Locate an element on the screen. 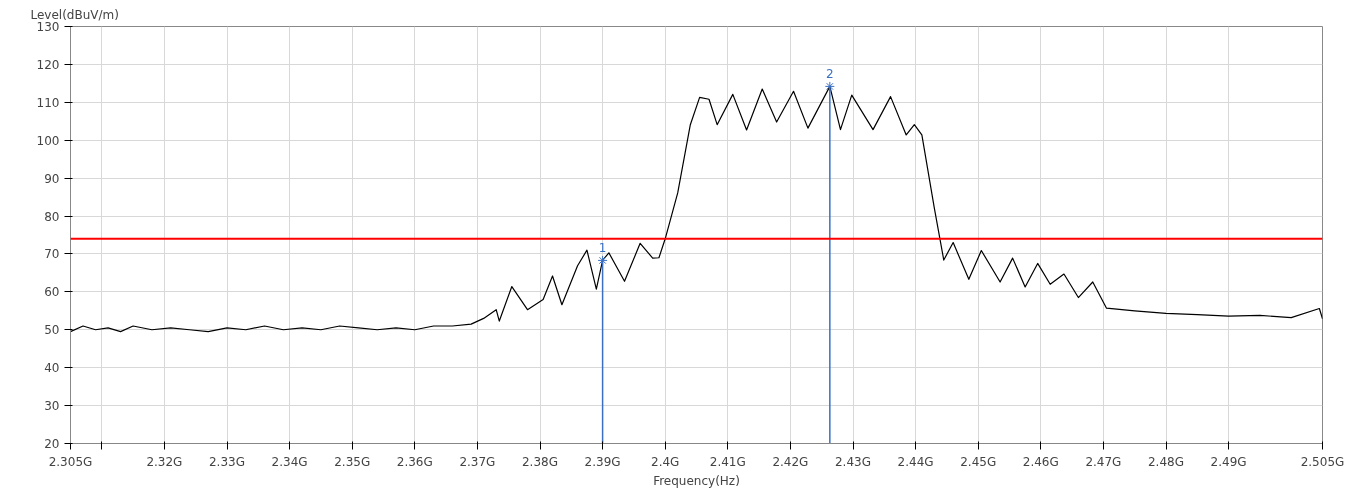 This screenshot has width=1357, height=490. x-tick-label: 2.34G is located at coordinates (289, 461).